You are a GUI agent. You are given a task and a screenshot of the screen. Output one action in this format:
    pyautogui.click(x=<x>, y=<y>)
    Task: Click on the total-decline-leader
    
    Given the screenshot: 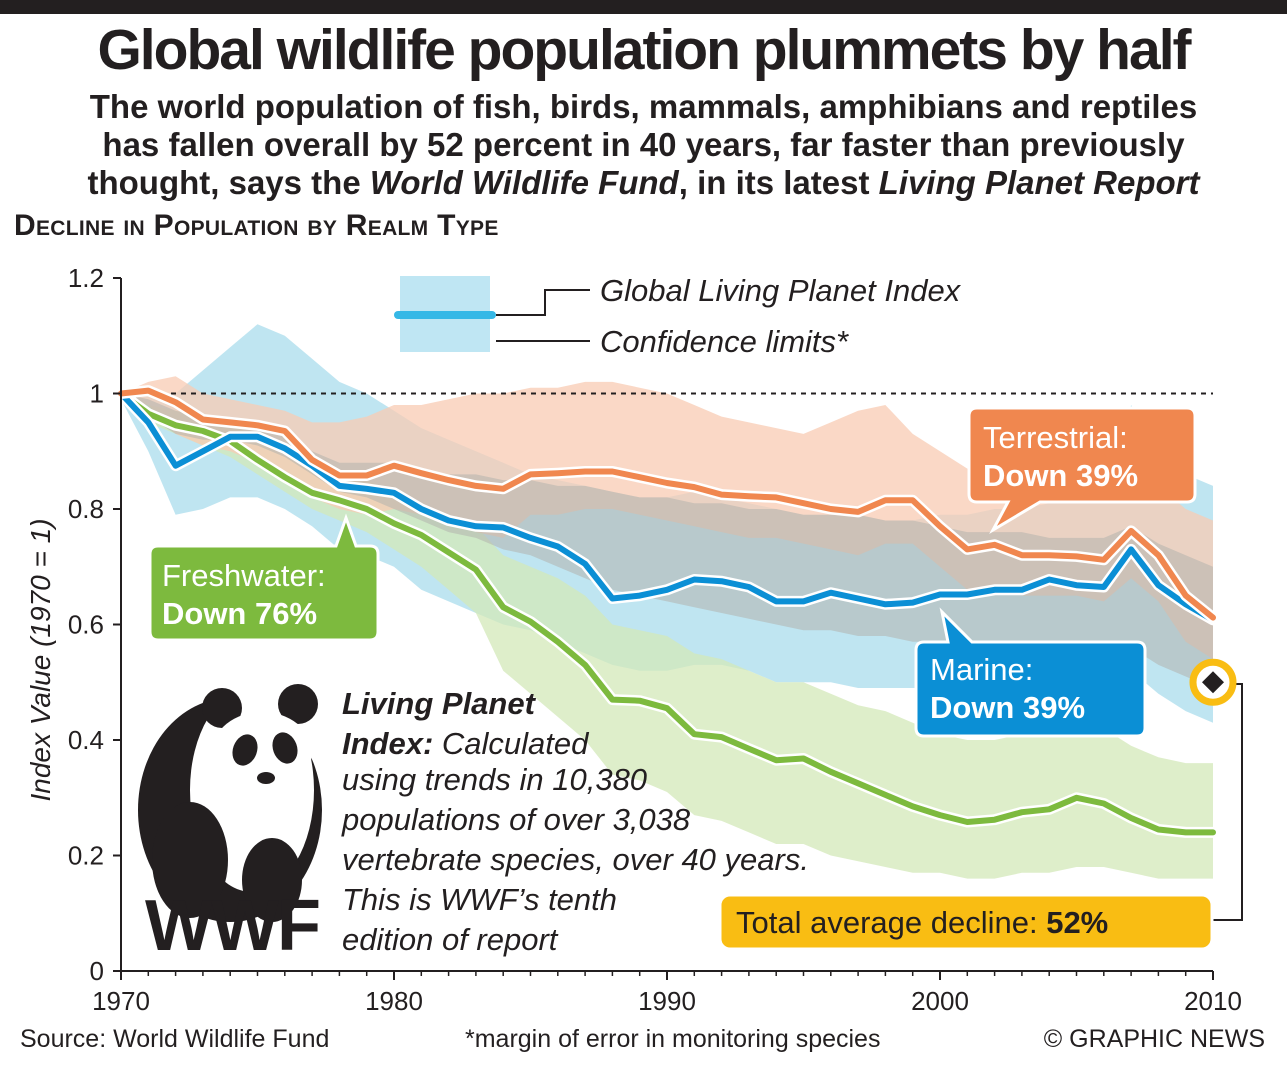 What is the action you would take?
    pyautogui.click(x=1228, y=802)
    